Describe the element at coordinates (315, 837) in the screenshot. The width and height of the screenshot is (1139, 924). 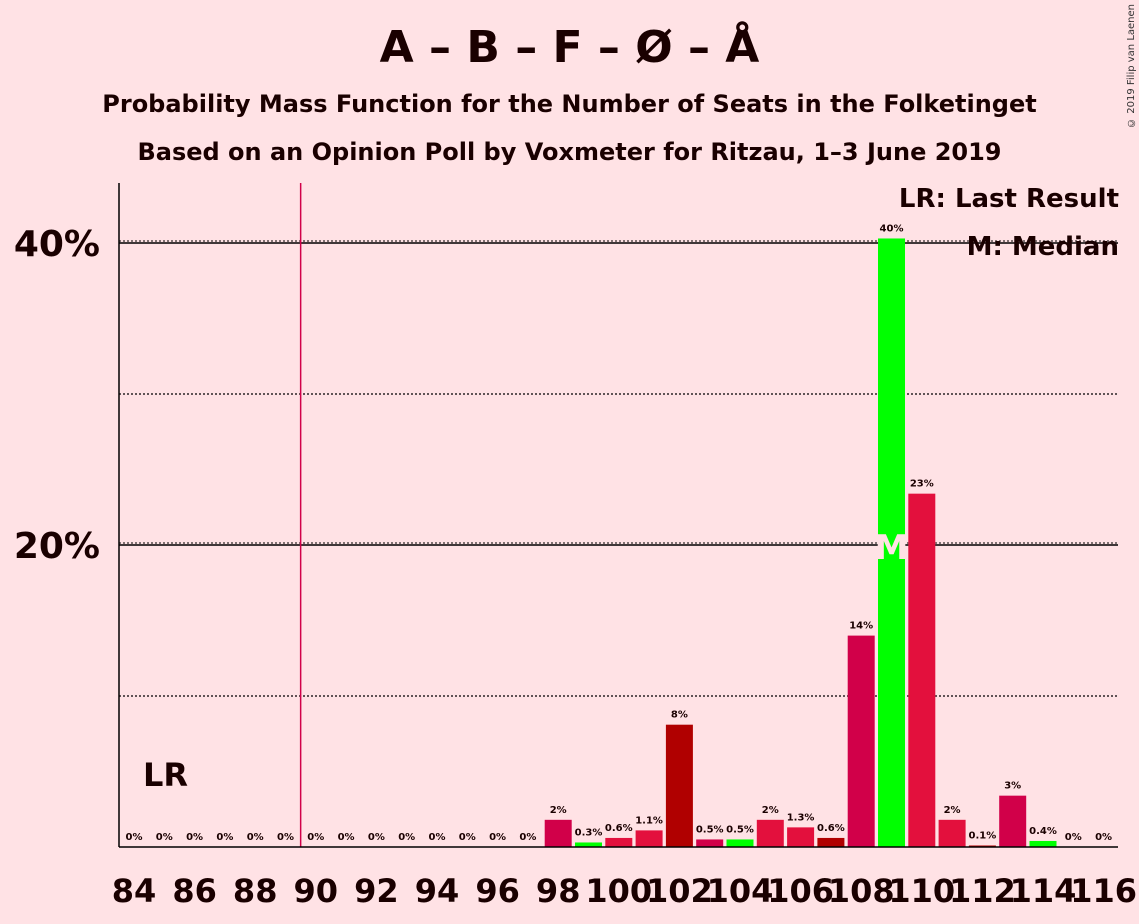
I see `data-label-seat-90: 0%` at that location.